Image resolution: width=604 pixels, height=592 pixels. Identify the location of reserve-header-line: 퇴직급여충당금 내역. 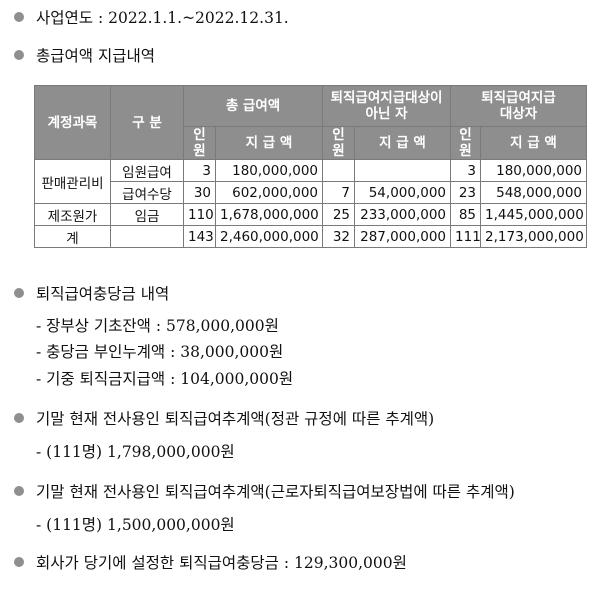
(91, 294).